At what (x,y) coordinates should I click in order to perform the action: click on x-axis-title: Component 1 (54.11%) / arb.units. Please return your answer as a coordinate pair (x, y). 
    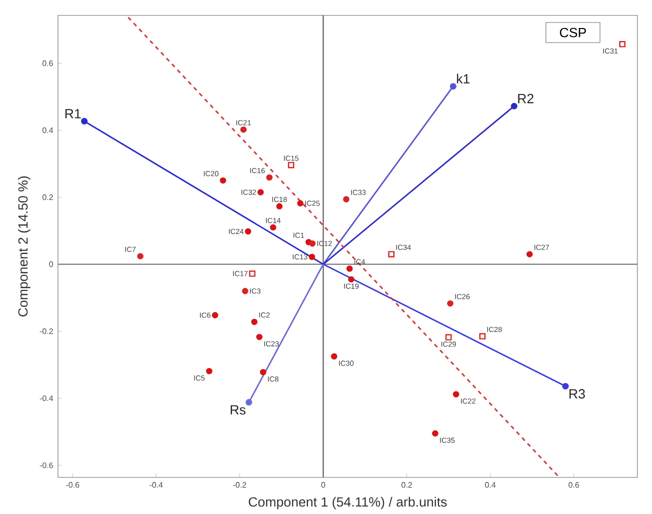
    Looking at the image, I should click on (347, 503).